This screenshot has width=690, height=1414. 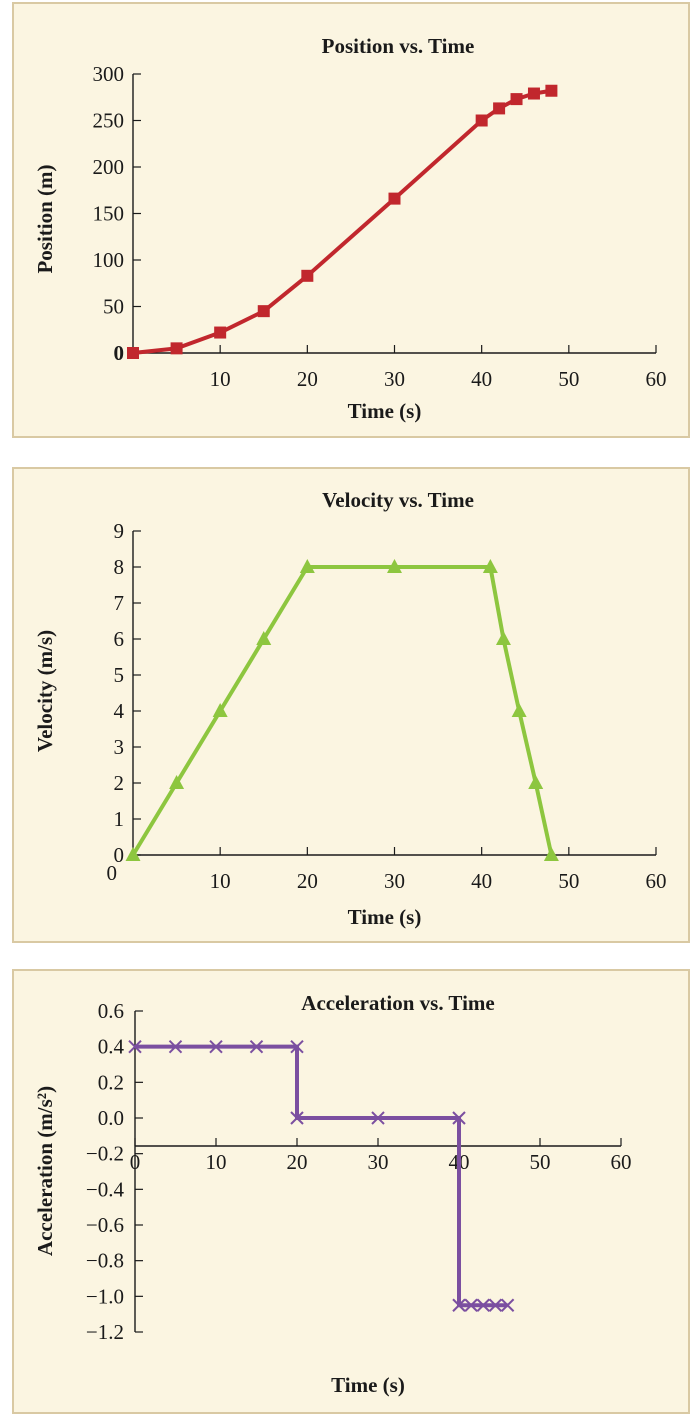 I want to click on chart-title: Velocity vs. Time, so click(x=398, y=500).